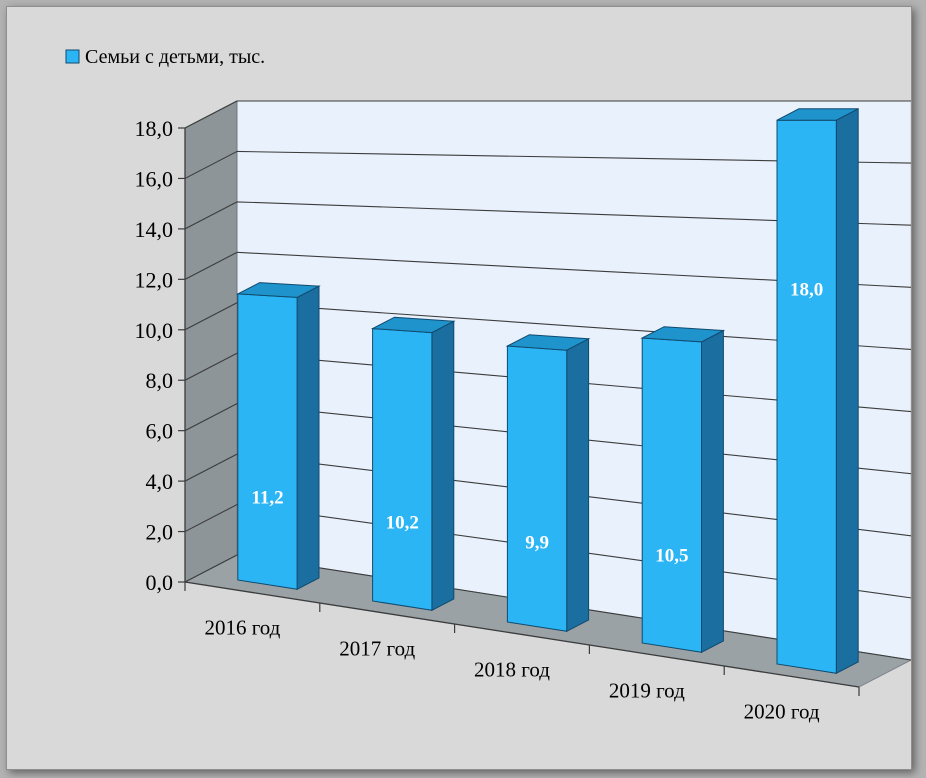  Describe the element at coordinates (377, 649) in the screenshot. I see `x-category-label: 2017 год` at that location.